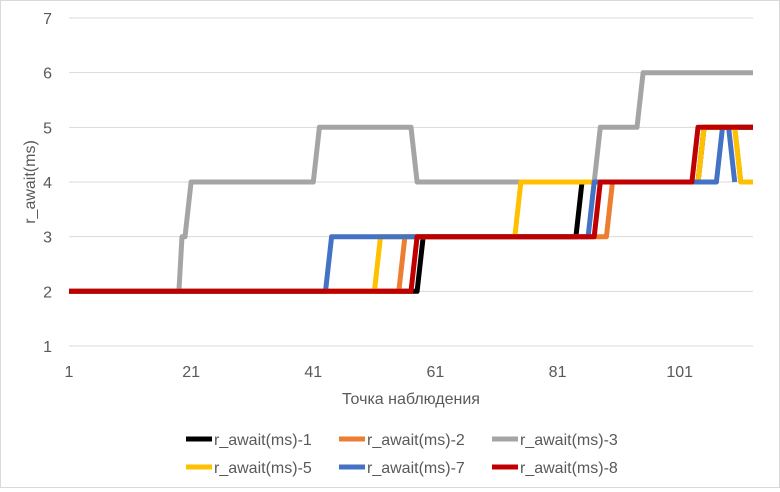 This screenshot has height=492, width=780. Describe the element at coordinates (191, 372) in the screenshot. I see `x-tick-label: 21` at that location.